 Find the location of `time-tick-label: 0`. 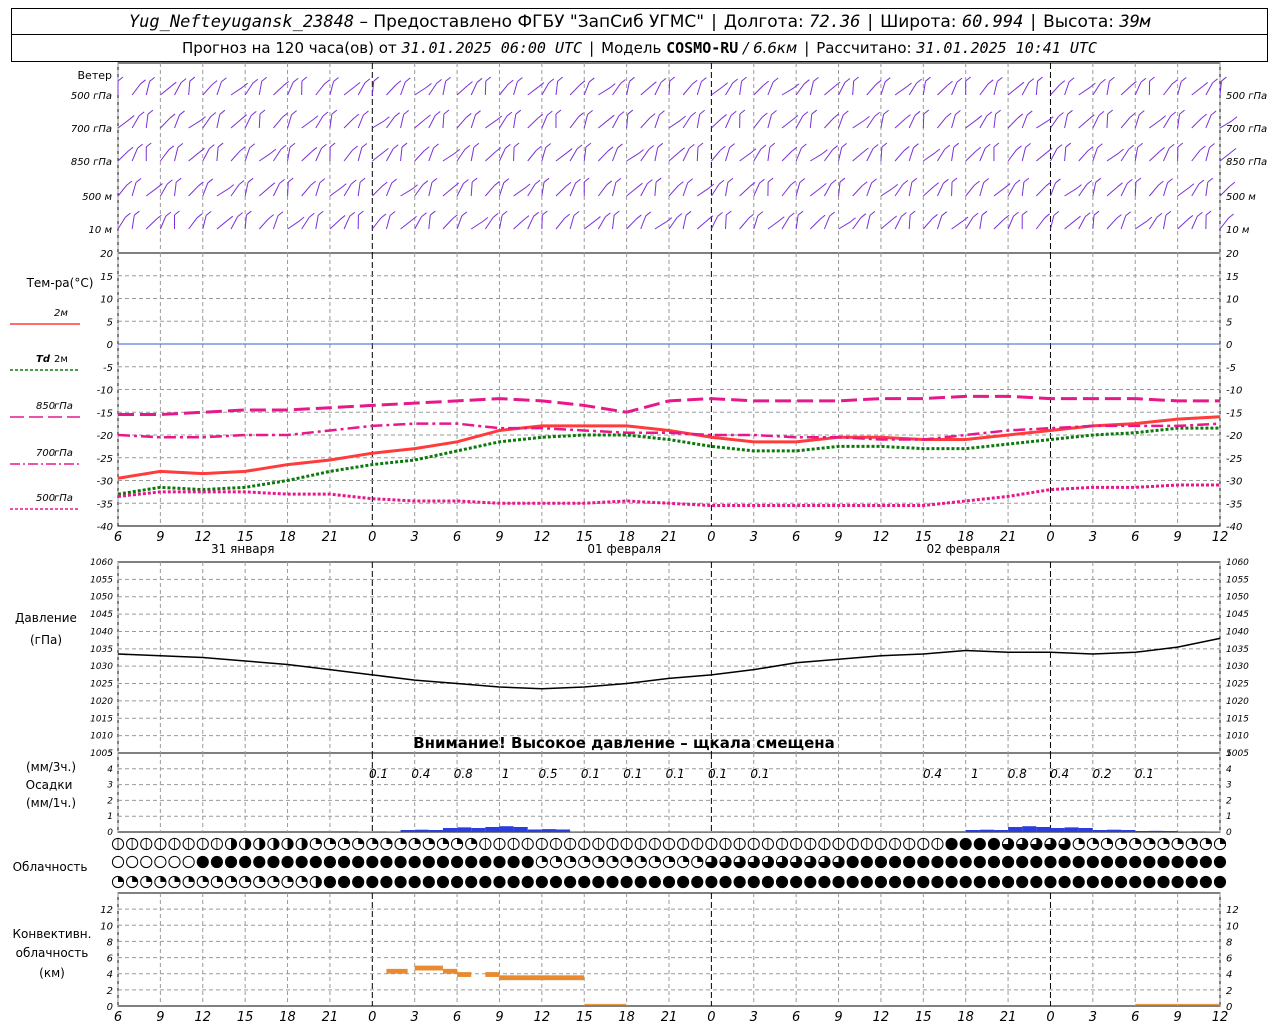

time-tick-label: 0 is located at coordinates (1050, 1017).